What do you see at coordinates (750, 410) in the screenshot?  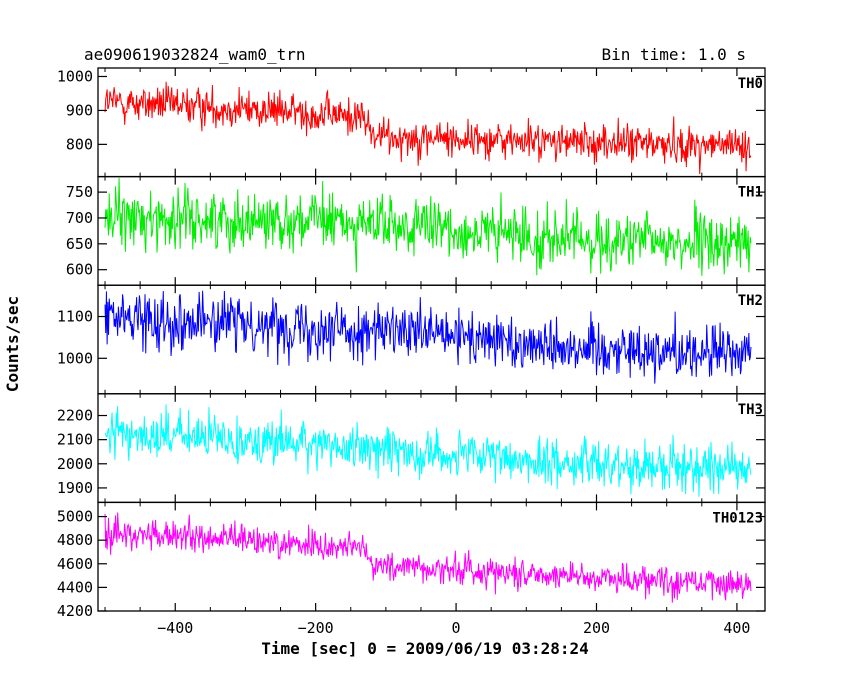 I see `panel-label-th3: TH3` at bounding box center [750, 410].